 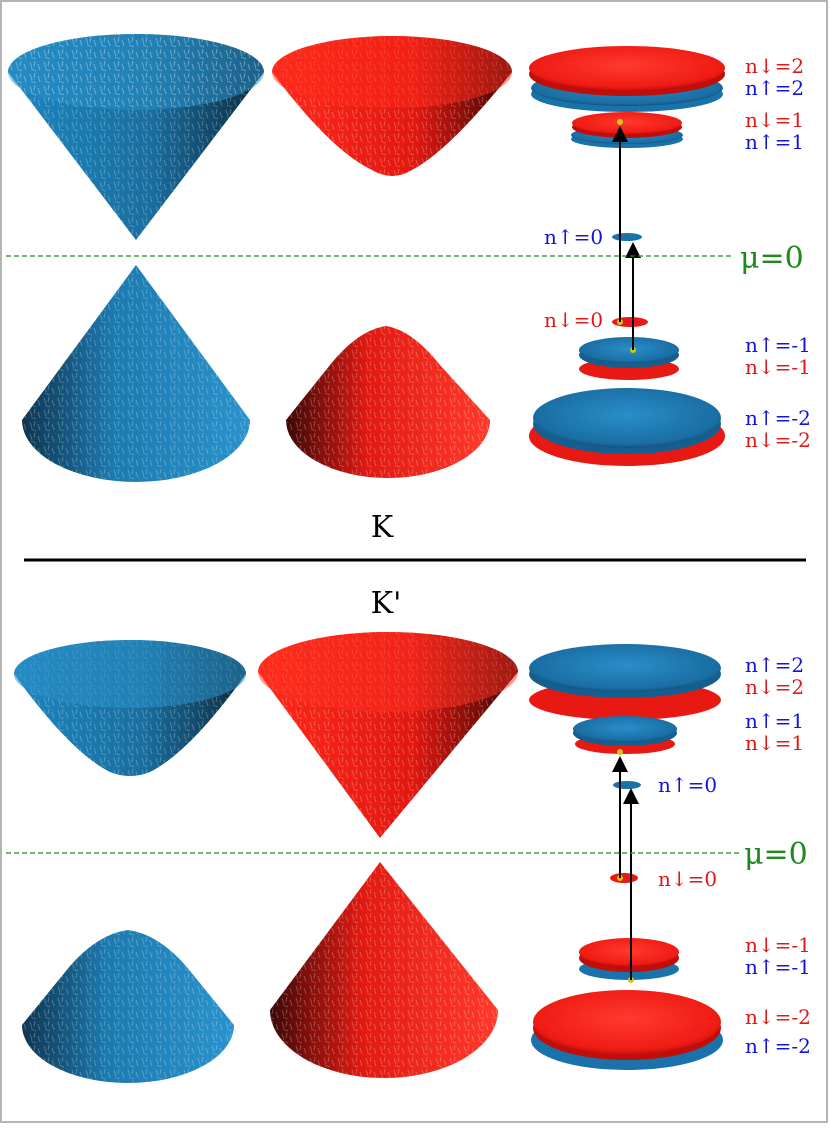 What do you see at coordinates (774, 88) in the screenshot?
I see `label-k-up-2: n↑=2` at bounding box center [774, 88].